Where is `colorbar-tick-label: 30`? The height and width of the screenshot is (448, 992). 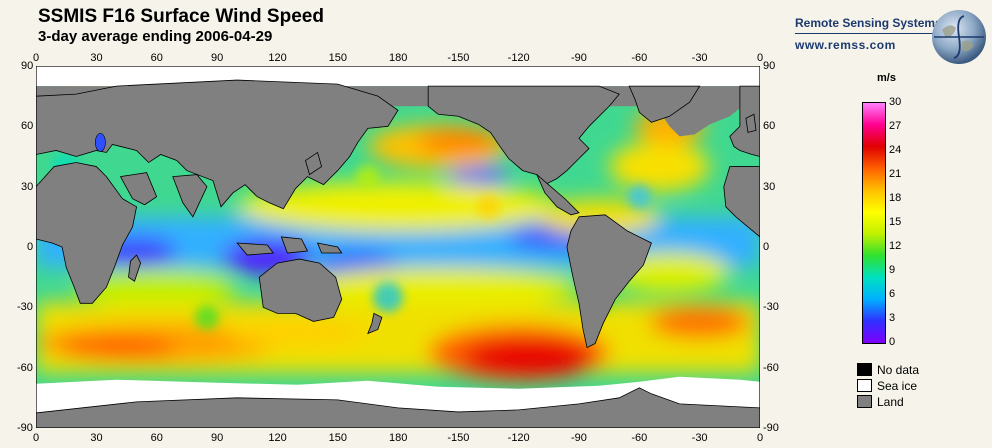
colorbar-tick-label: 30 is located at coordinates (895, 102).